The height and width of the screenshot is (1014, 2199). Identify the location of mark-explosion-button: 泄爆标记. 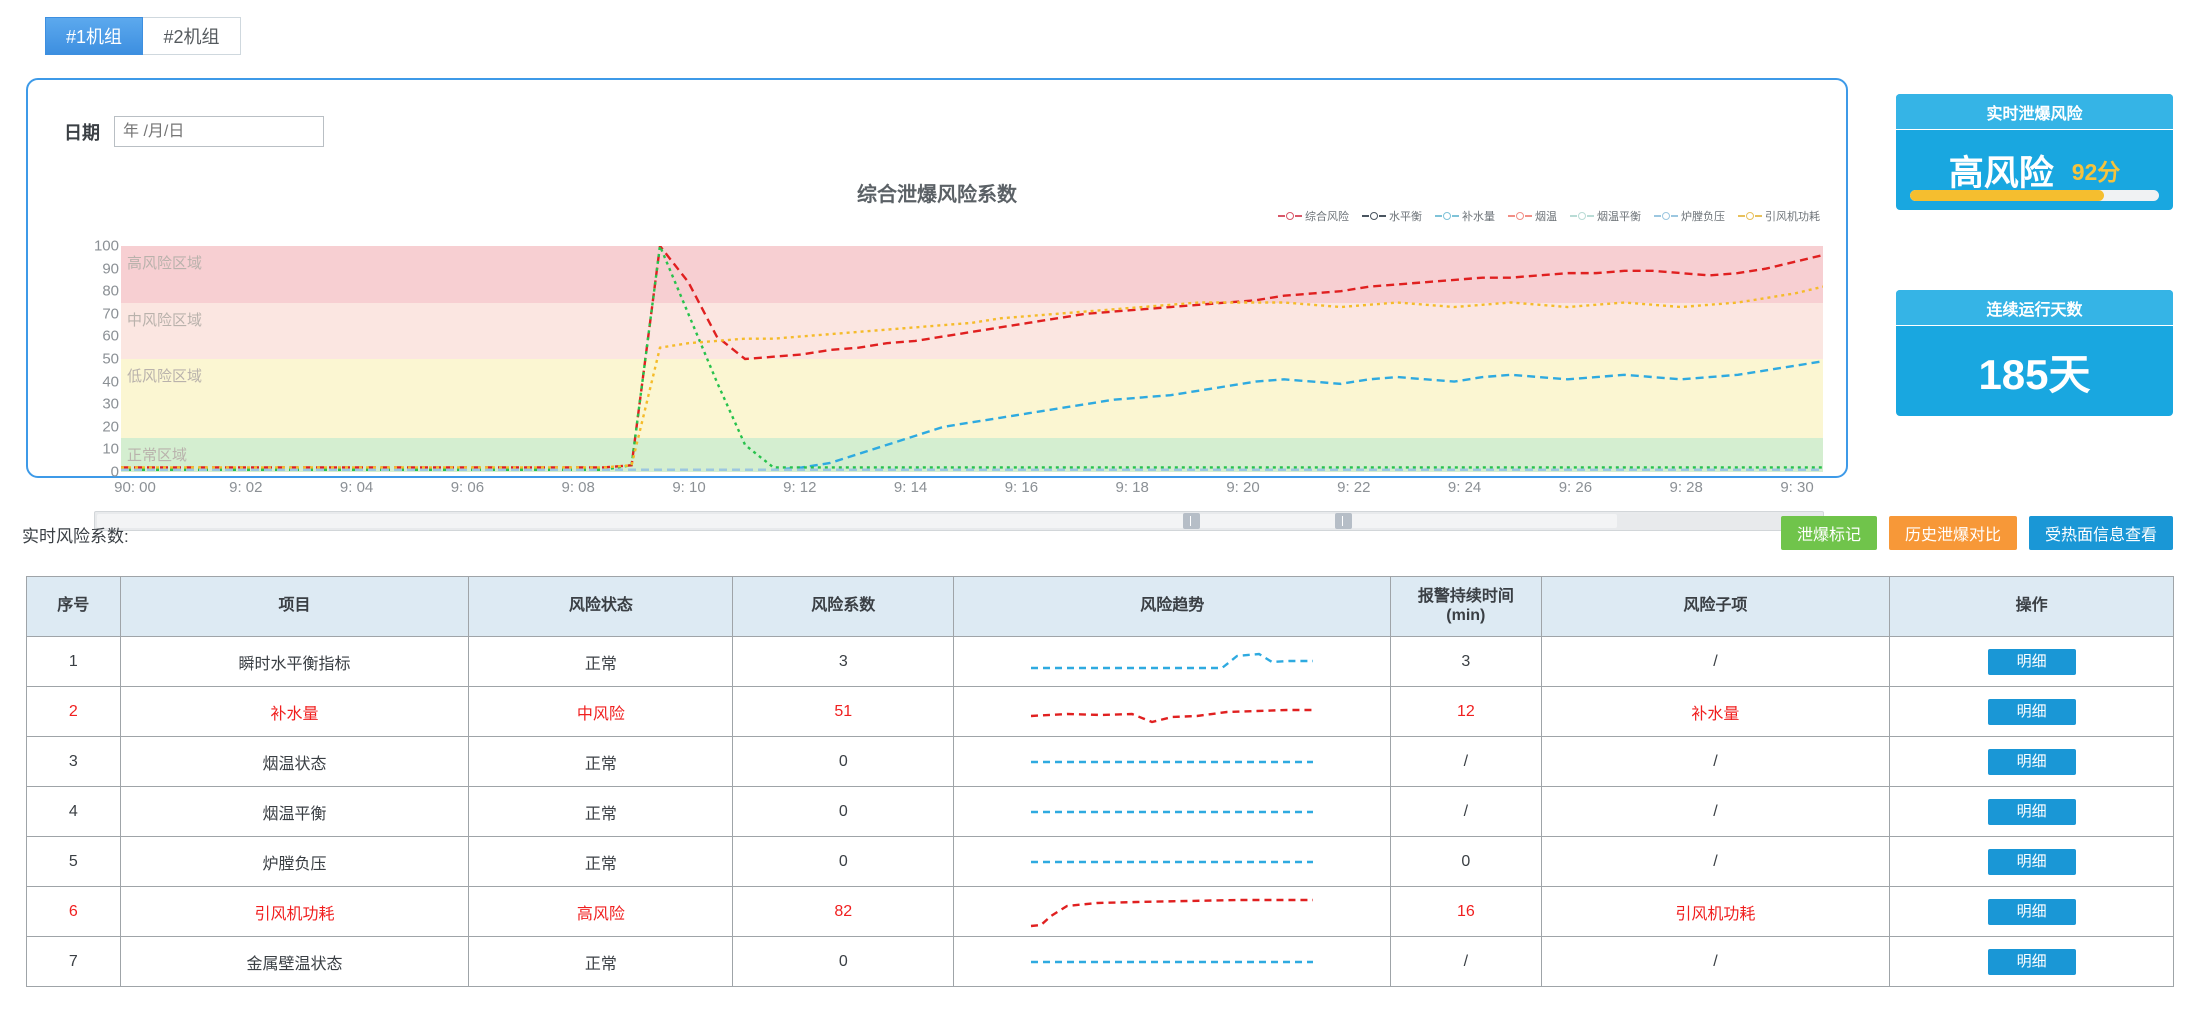
(1828, 533).